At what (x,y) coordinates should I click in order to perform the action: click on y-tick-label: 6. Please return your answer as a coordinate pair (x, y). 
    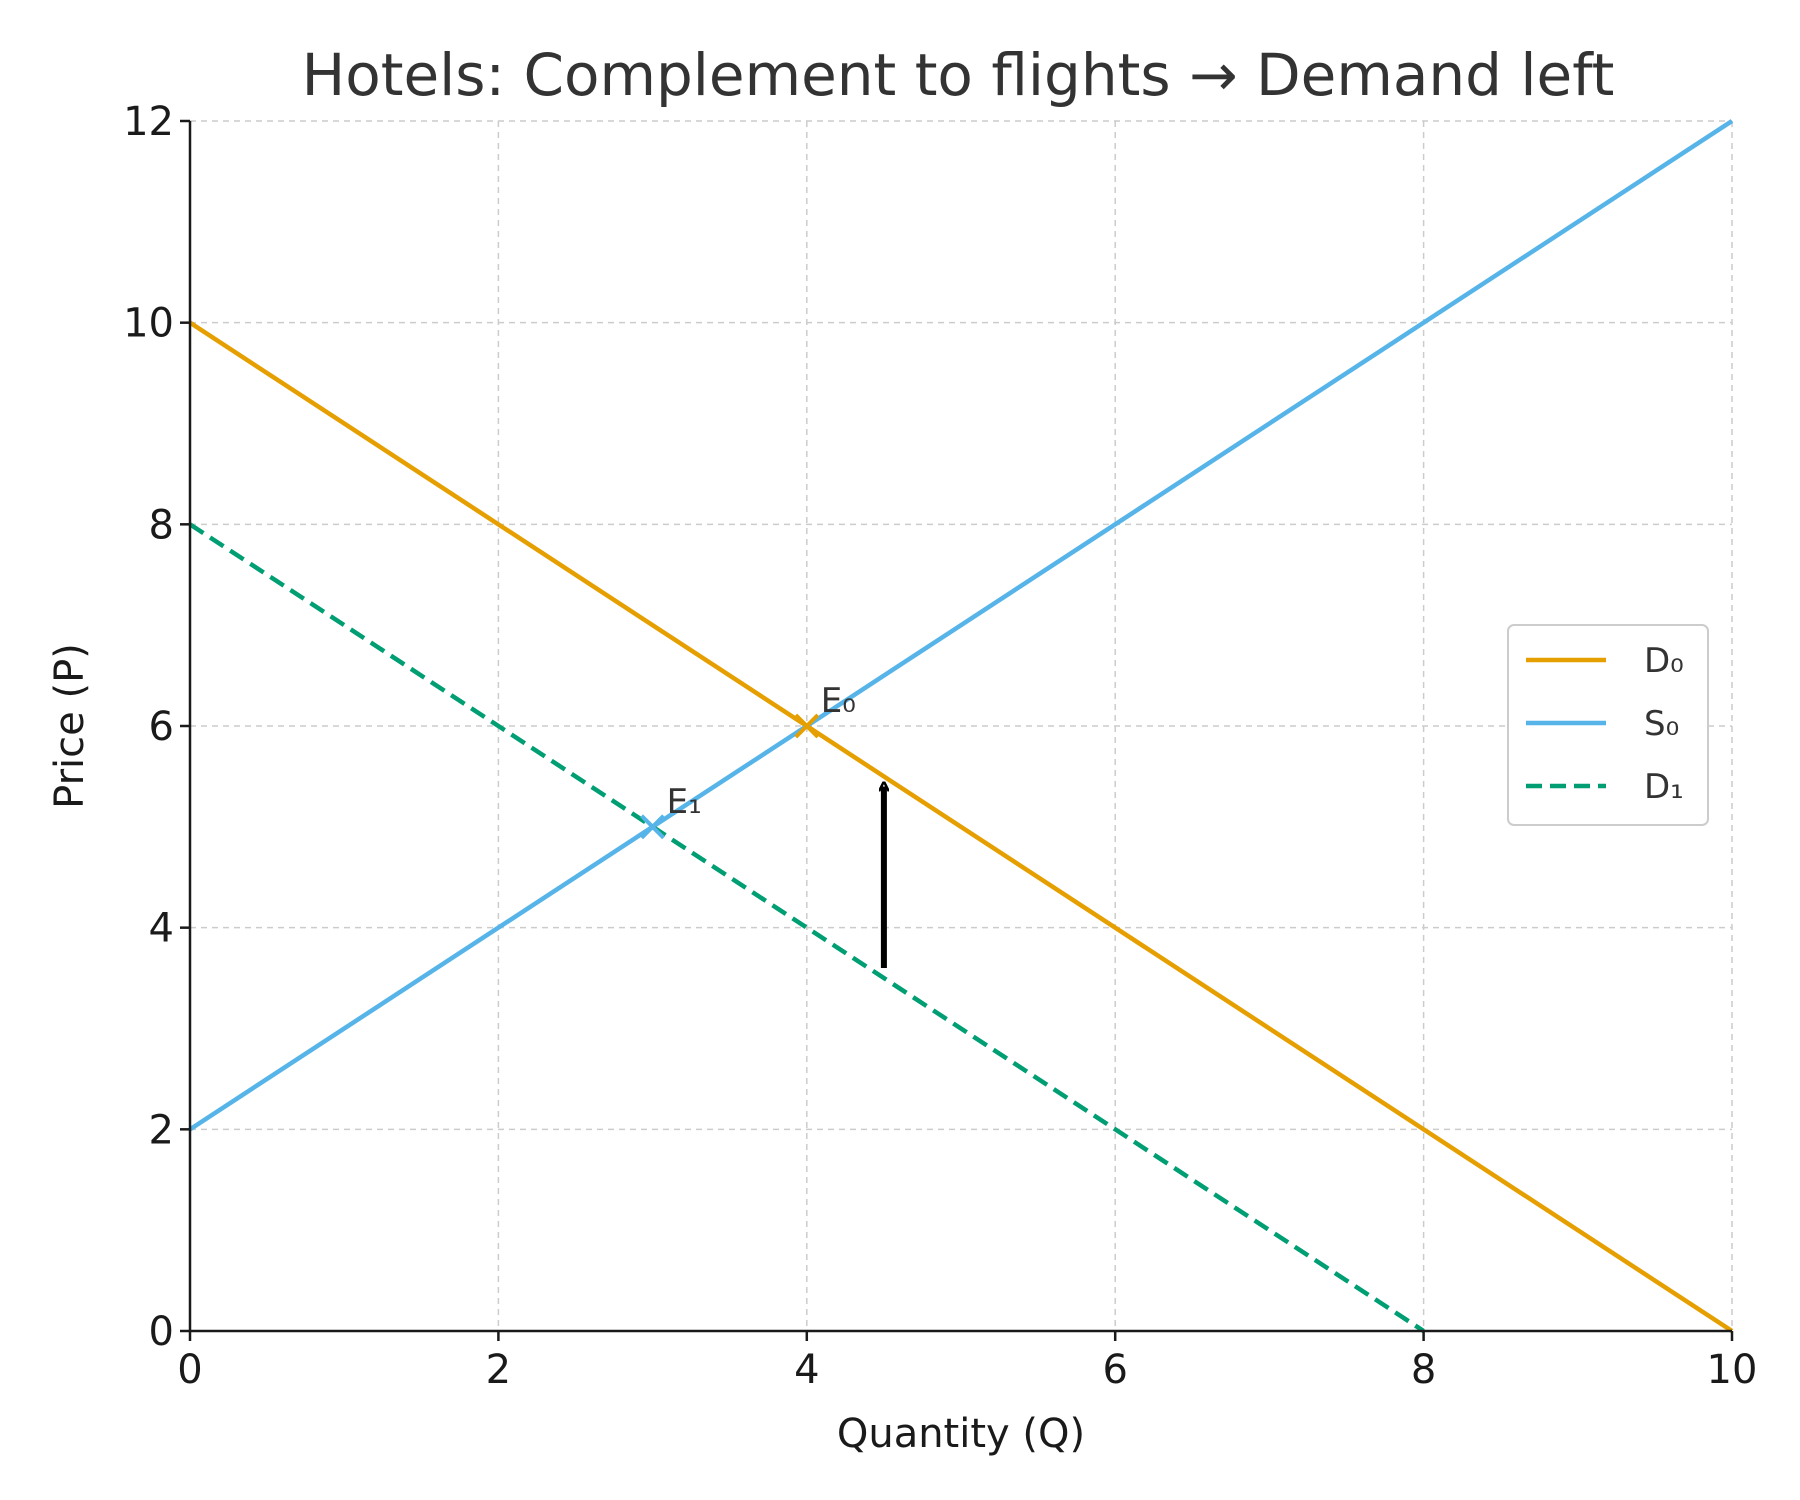
    Looking at the image, I should click on (161, 727).